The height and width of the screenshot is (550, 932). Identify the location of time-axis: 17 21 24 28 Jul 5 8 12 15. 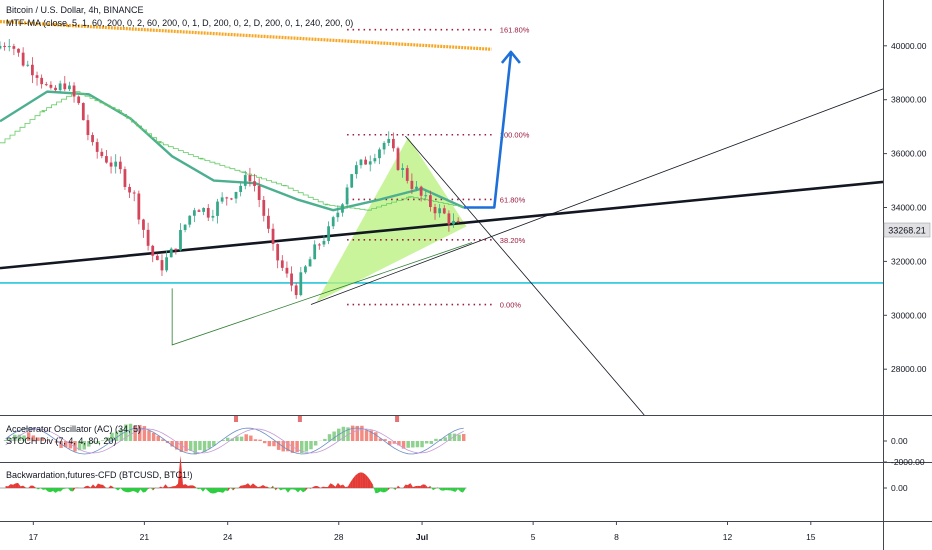
(422, 531).